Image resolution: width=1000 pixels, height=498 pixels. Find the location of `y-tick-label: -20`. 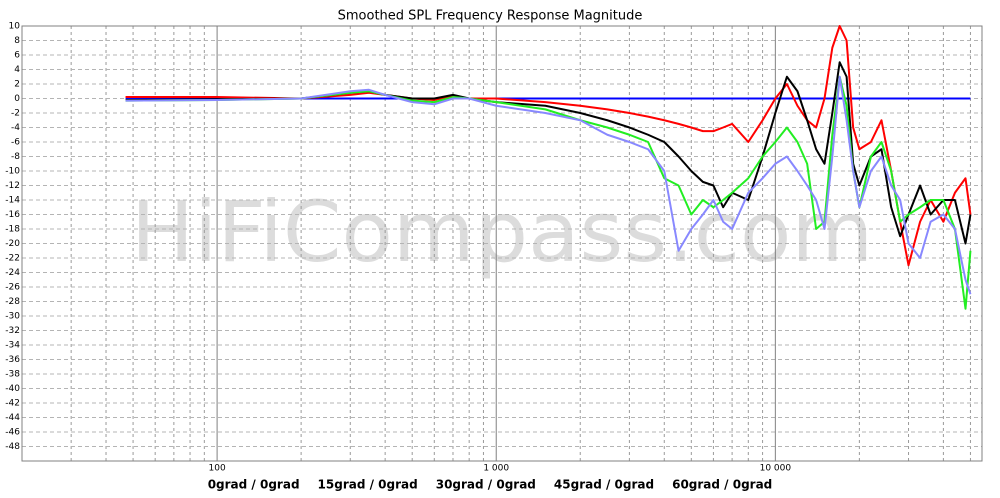

y-tick-label: -20 is located at coordinates (12, 244).